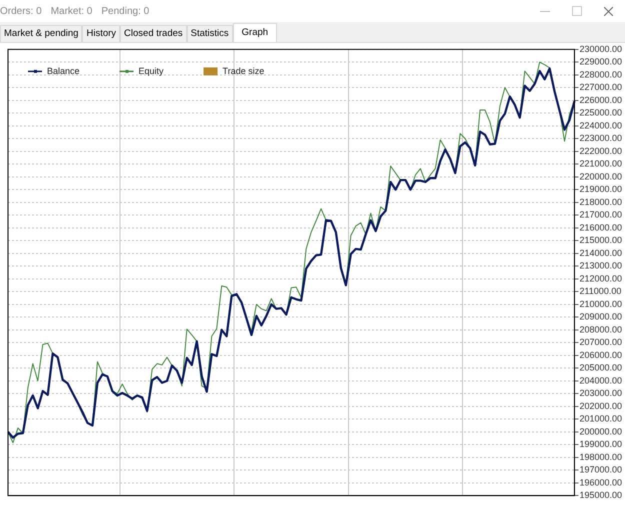 The width and height of the screenshot is (625, 519). I want to click on y-tick-label: 222000.00, so click(600, 151).